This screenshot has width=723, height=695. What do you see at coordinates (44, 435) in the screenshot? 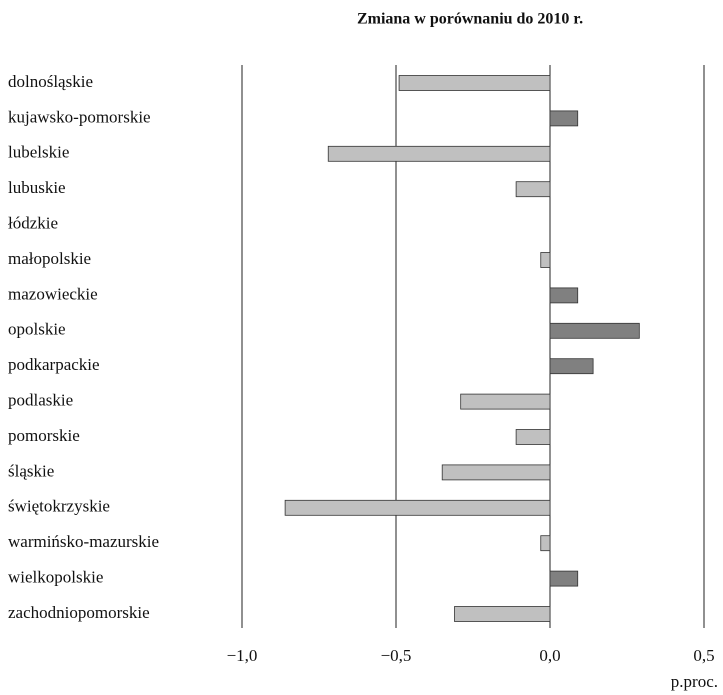
I see `y-tick-label: pomorskie` at bounding box center [44, 435].